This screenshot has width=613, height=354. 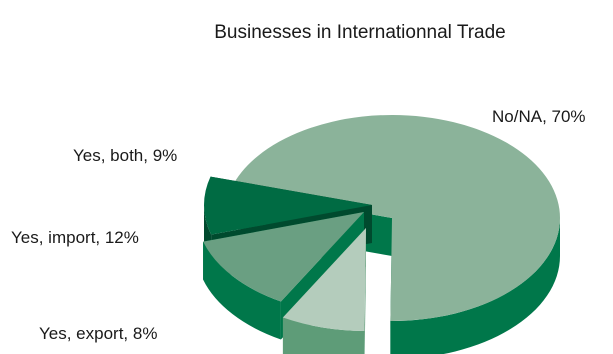 What do you see at coordinates (324, 291) in the screenshot?
I see `pie-slice-yes-export` at bounding box center [324, 291].